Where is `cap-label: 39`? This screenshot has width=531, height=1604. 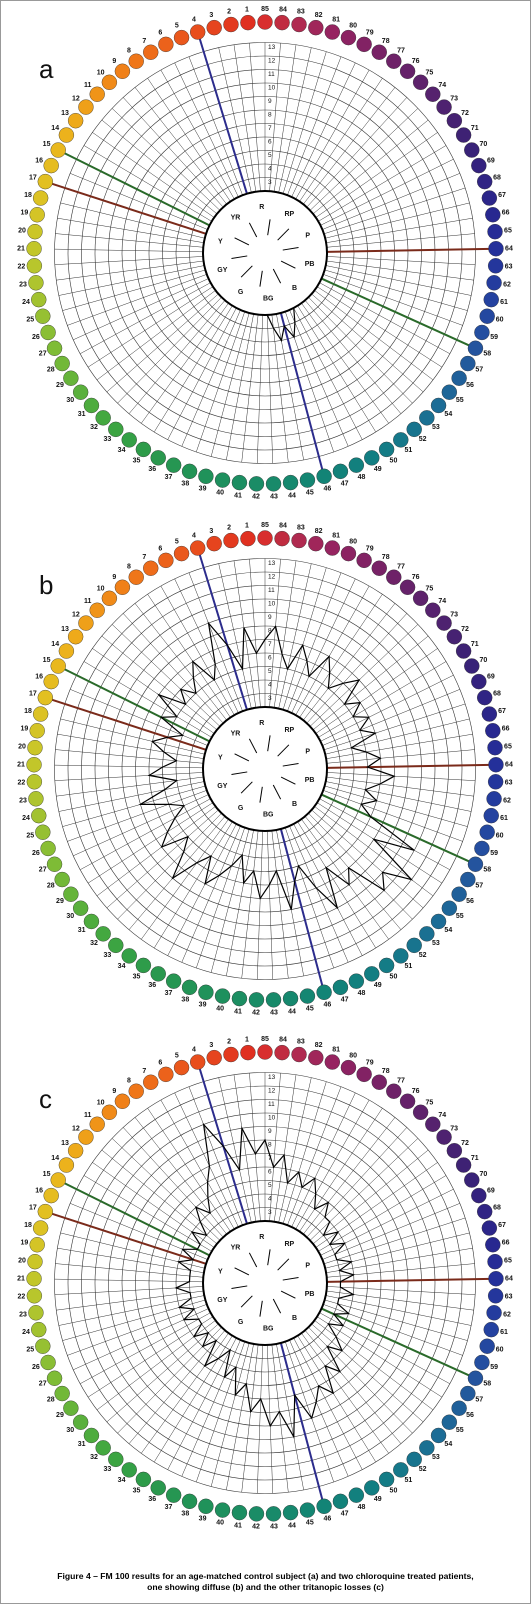
cap-label: 39 is located at coordinates (203, 489).